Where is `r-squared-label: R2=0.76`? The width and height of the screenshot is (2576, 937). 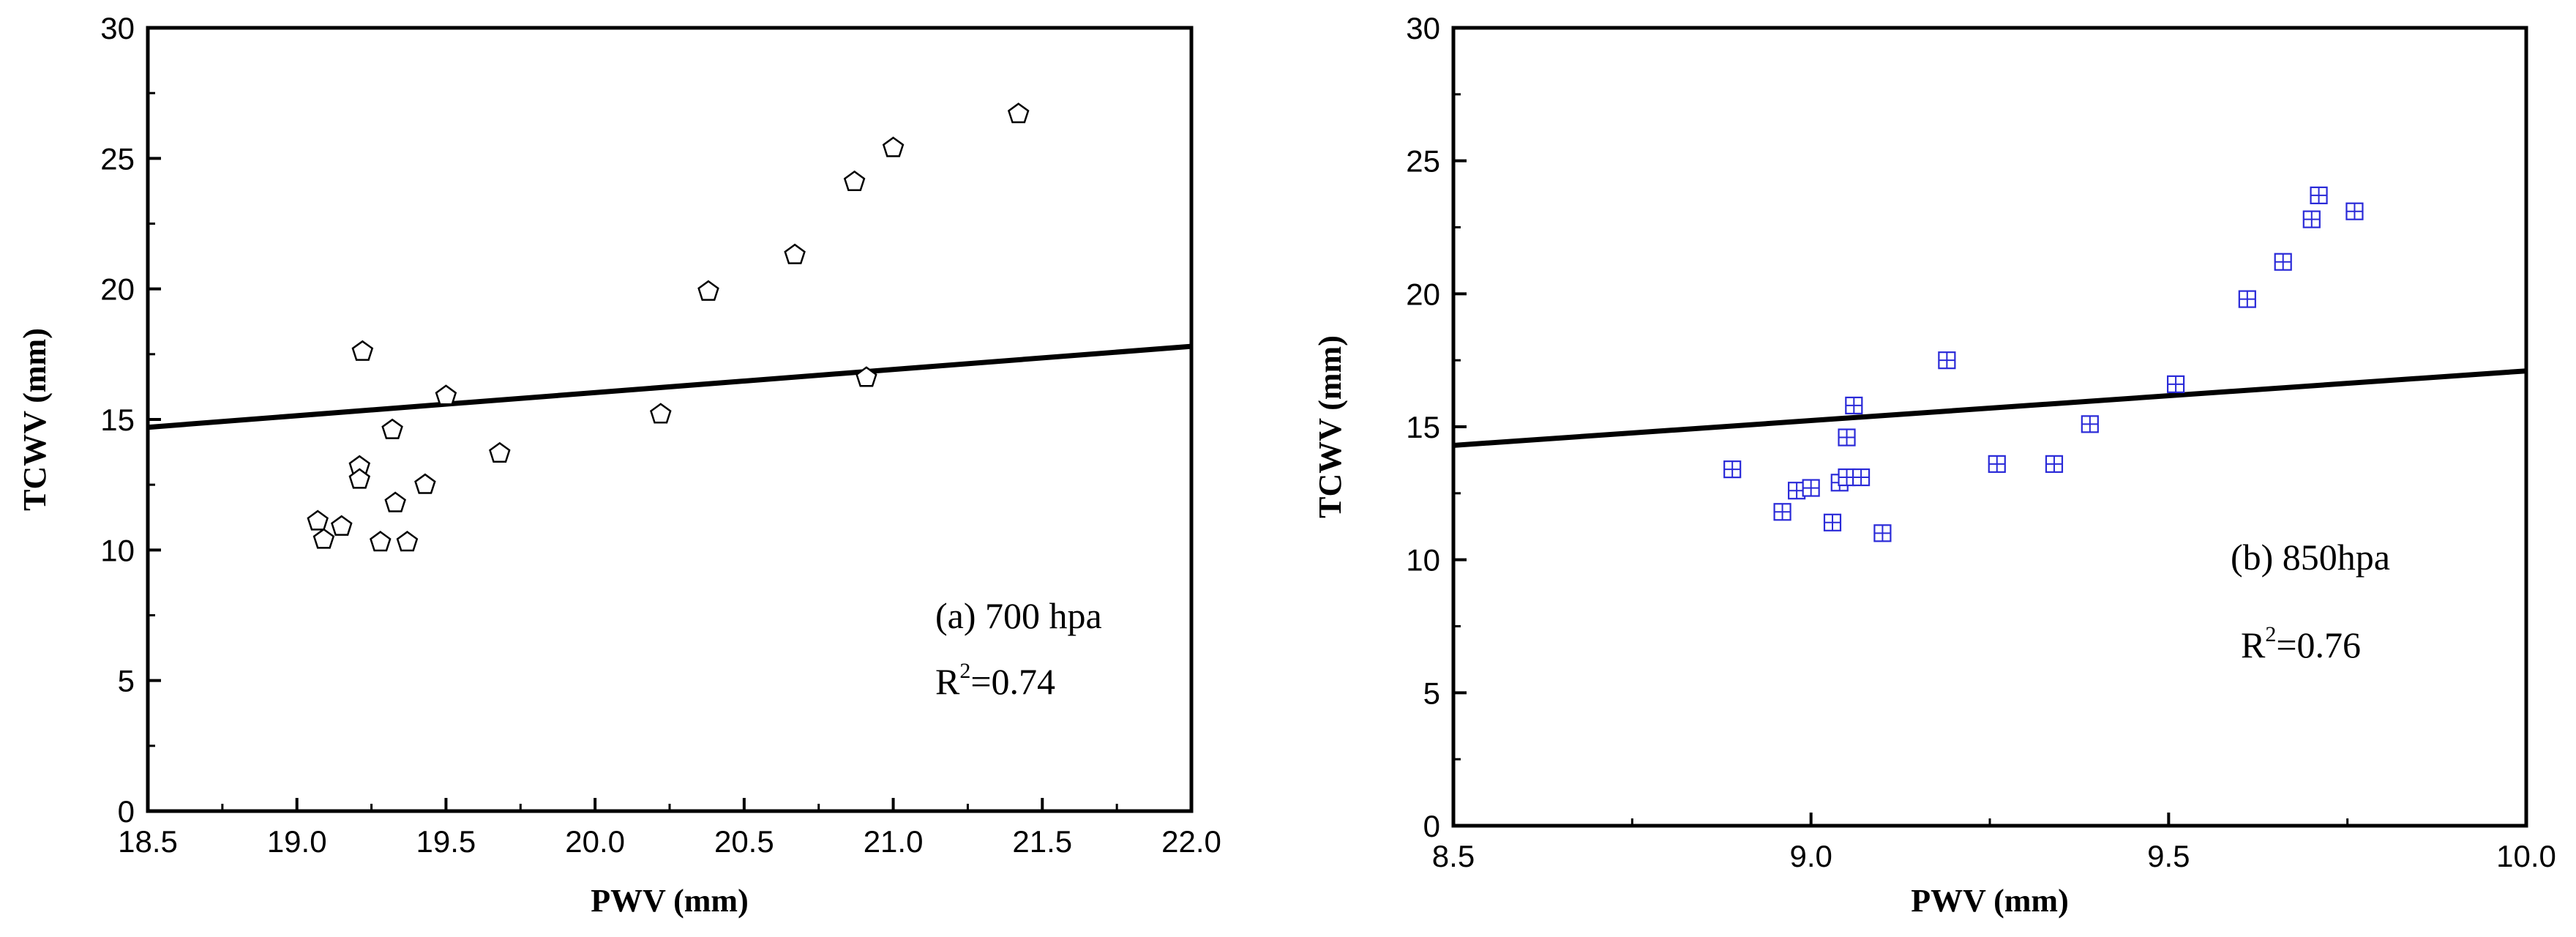
r-squared-label: R2=0.76 is located at coordinates (2301, 644).